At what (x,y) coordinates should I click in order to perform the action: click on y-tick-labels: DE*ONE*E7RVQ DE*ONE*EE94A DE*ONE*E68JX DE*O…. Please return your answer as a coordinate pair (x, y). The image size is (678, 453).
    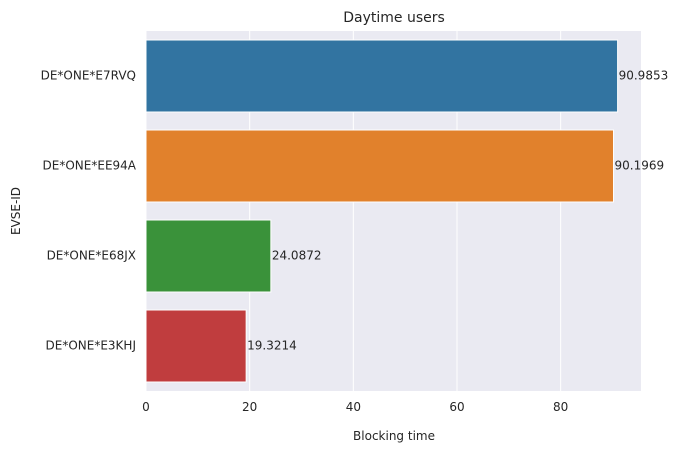
    Looking at the image, I should click on (89, 211).